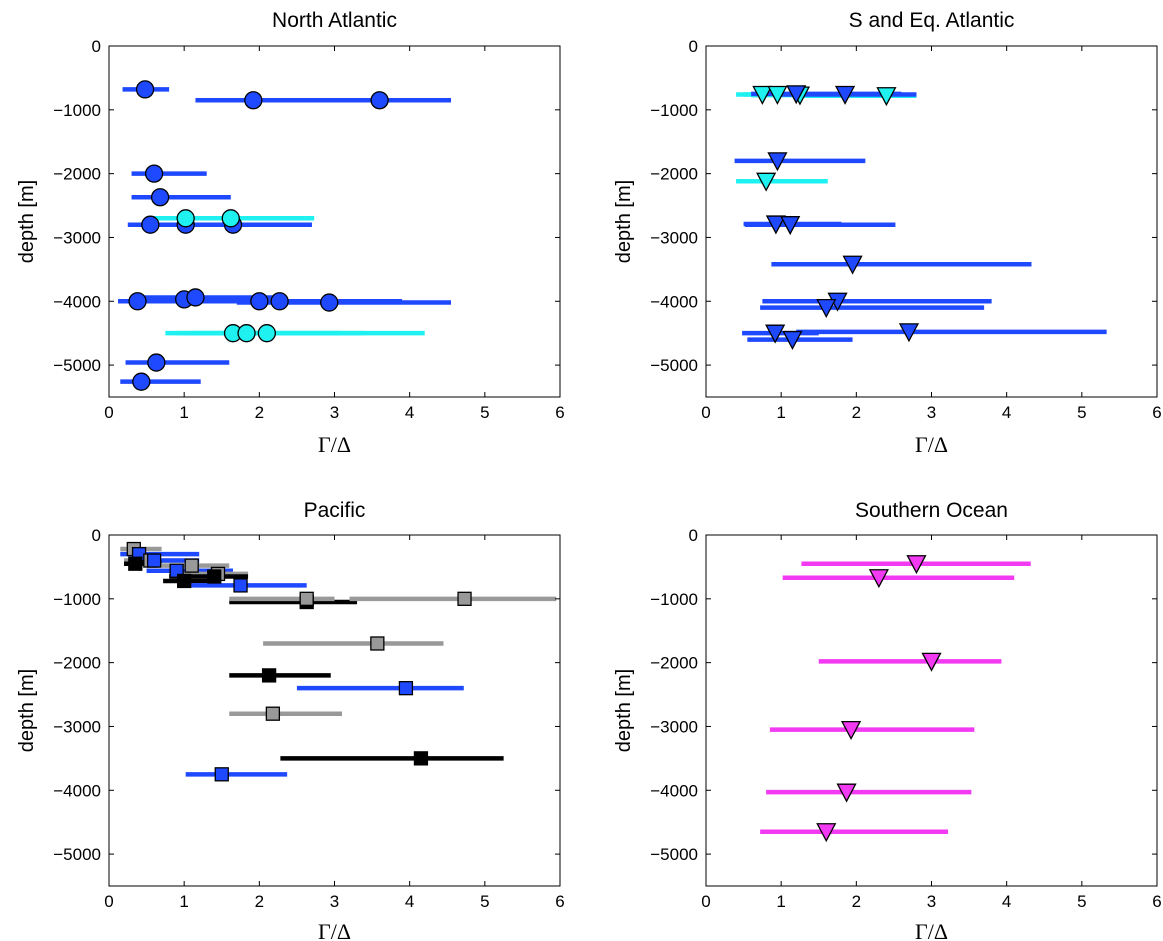 Image resolution: width=1163 pixels, height=941 pixels. Describe the element at coordinates (335, 510) in the screenshot. I see `chart-title: Pacific` at that location.